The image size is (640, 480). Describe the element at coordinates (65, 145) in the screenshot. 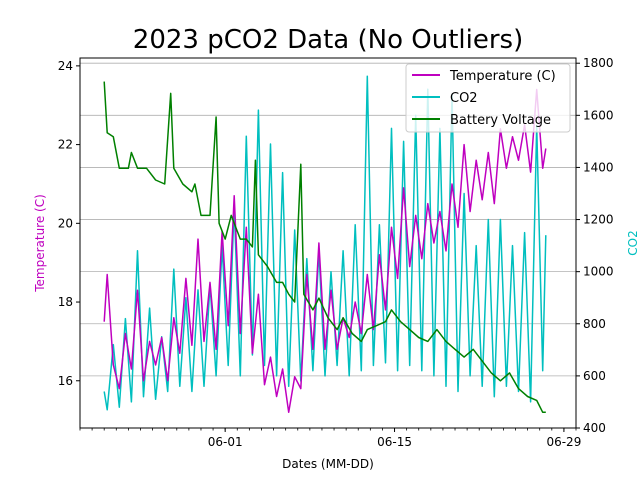

I see `left-axis-tick-label: 22` at that location.